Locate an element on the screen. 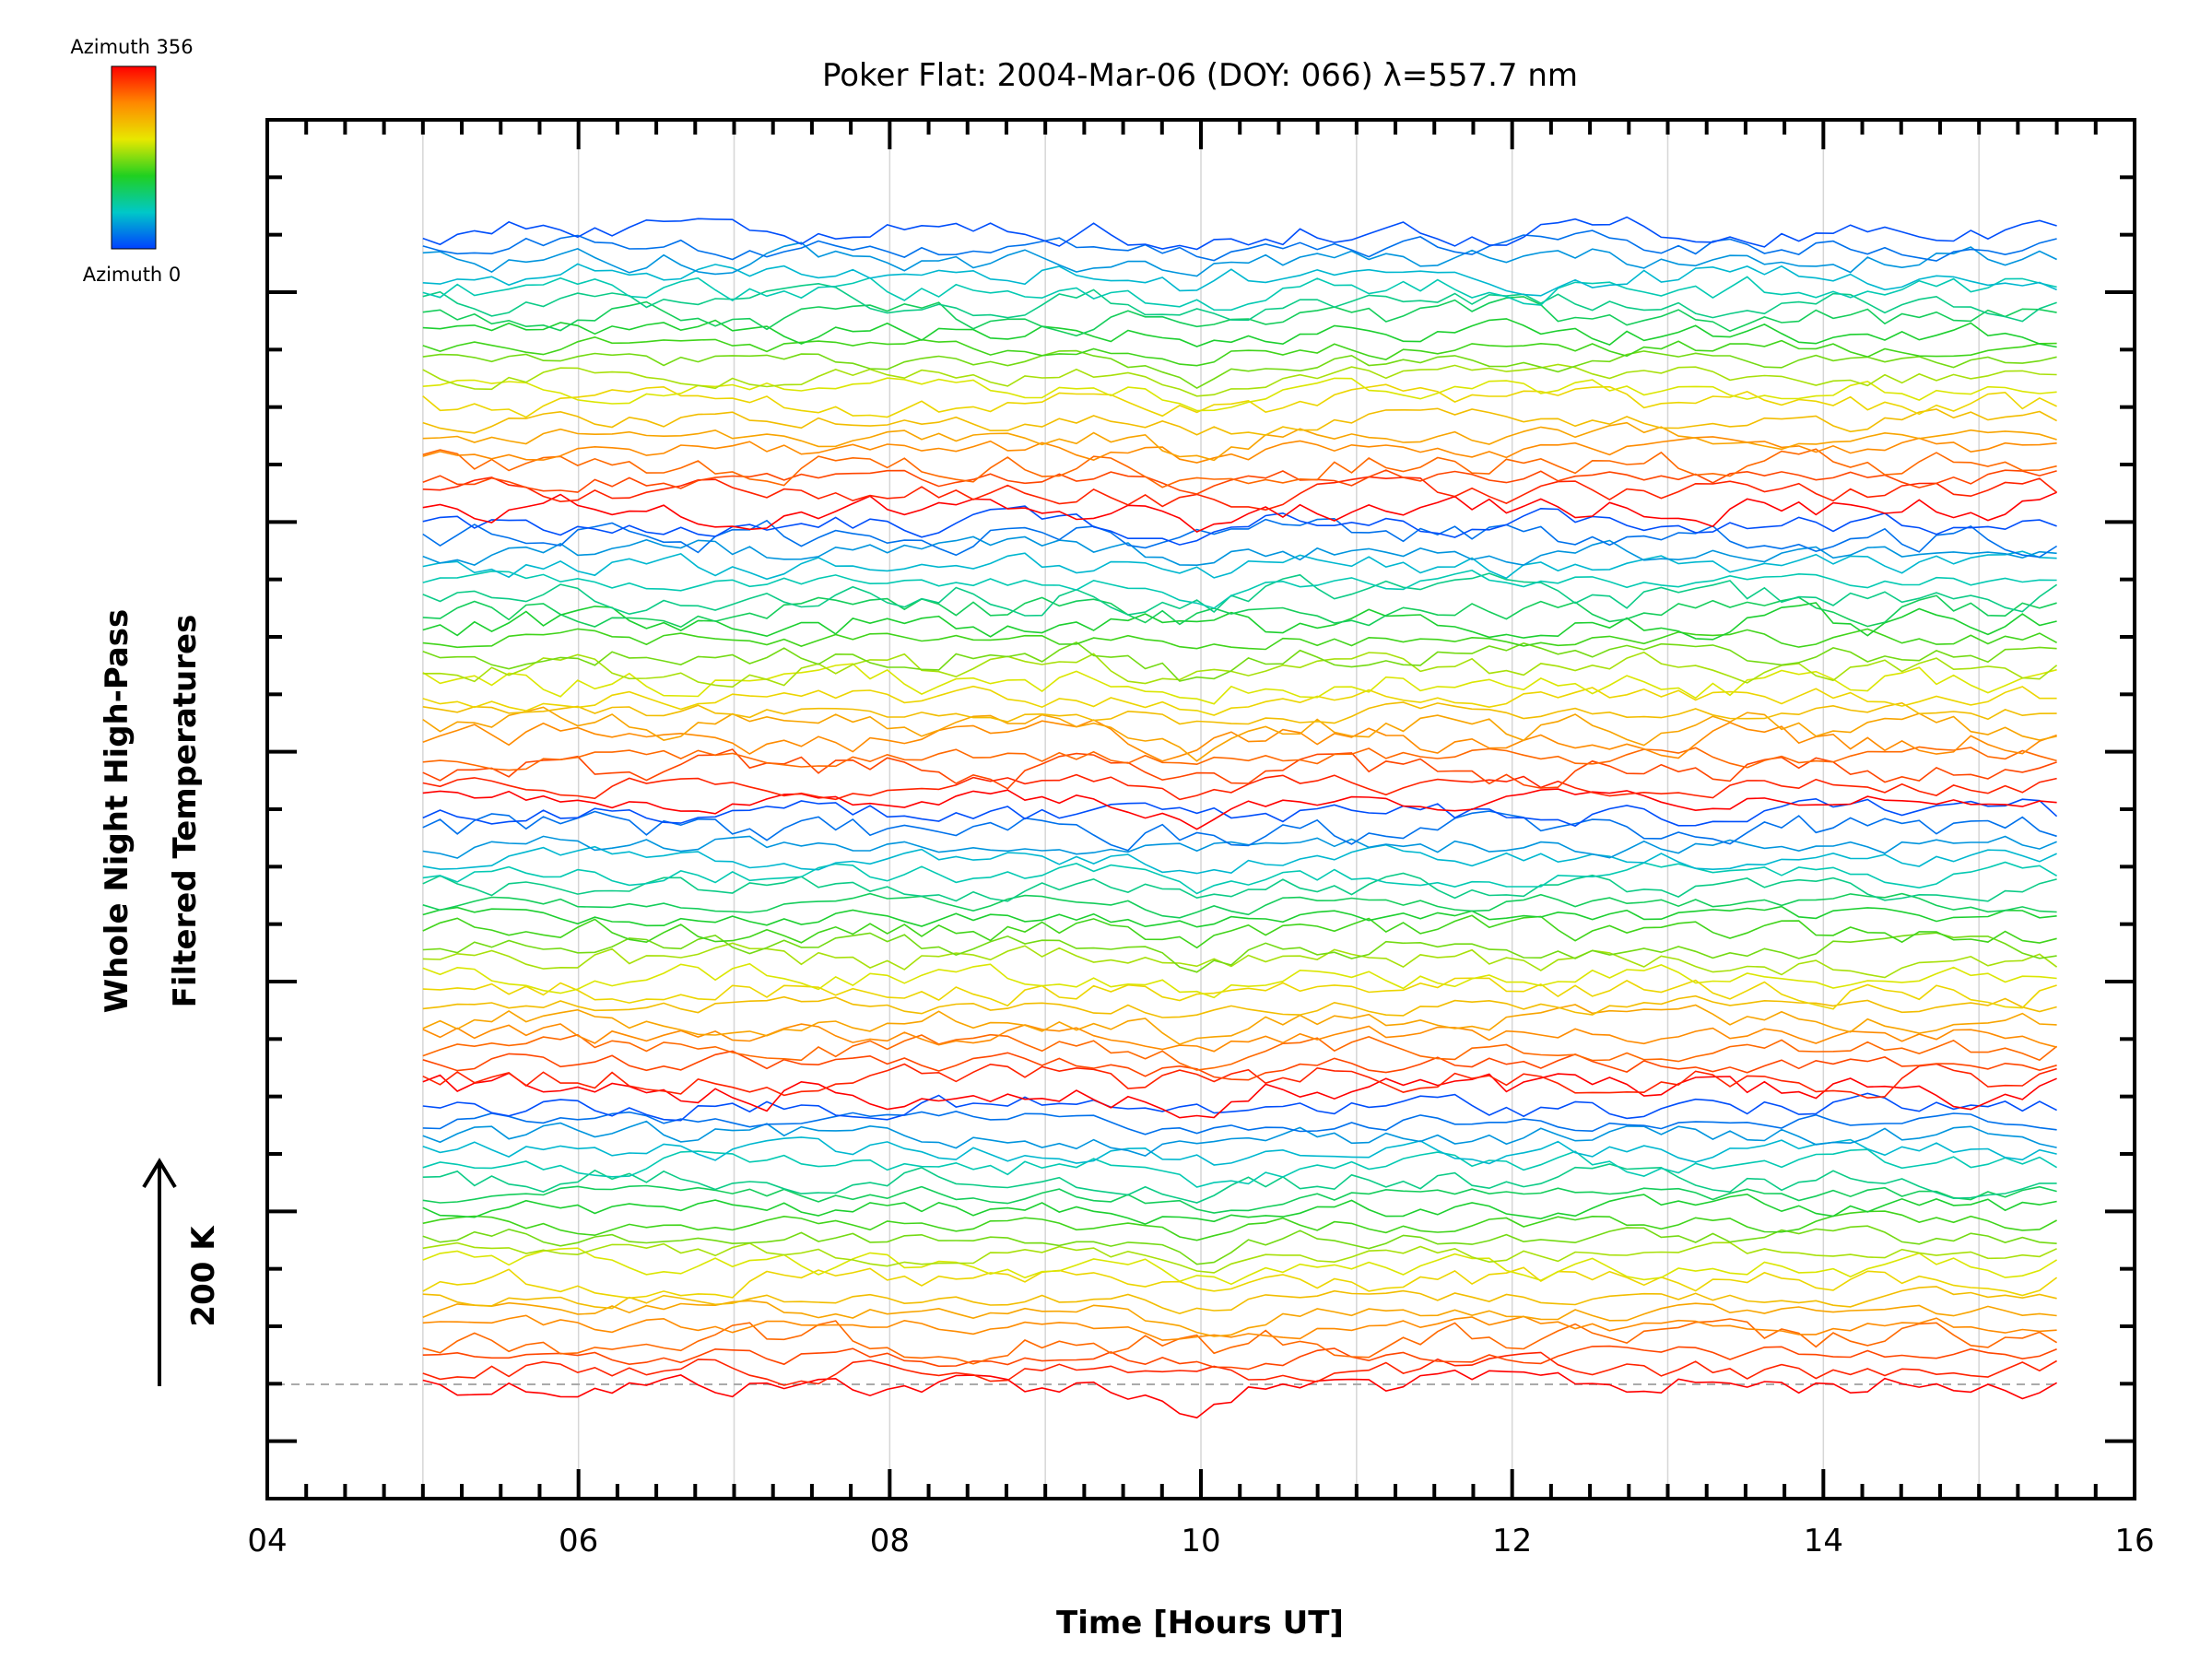 This screenshot has width=2212, height=1659. x-tick-label: 06 is located at coordinates (578, 1541).